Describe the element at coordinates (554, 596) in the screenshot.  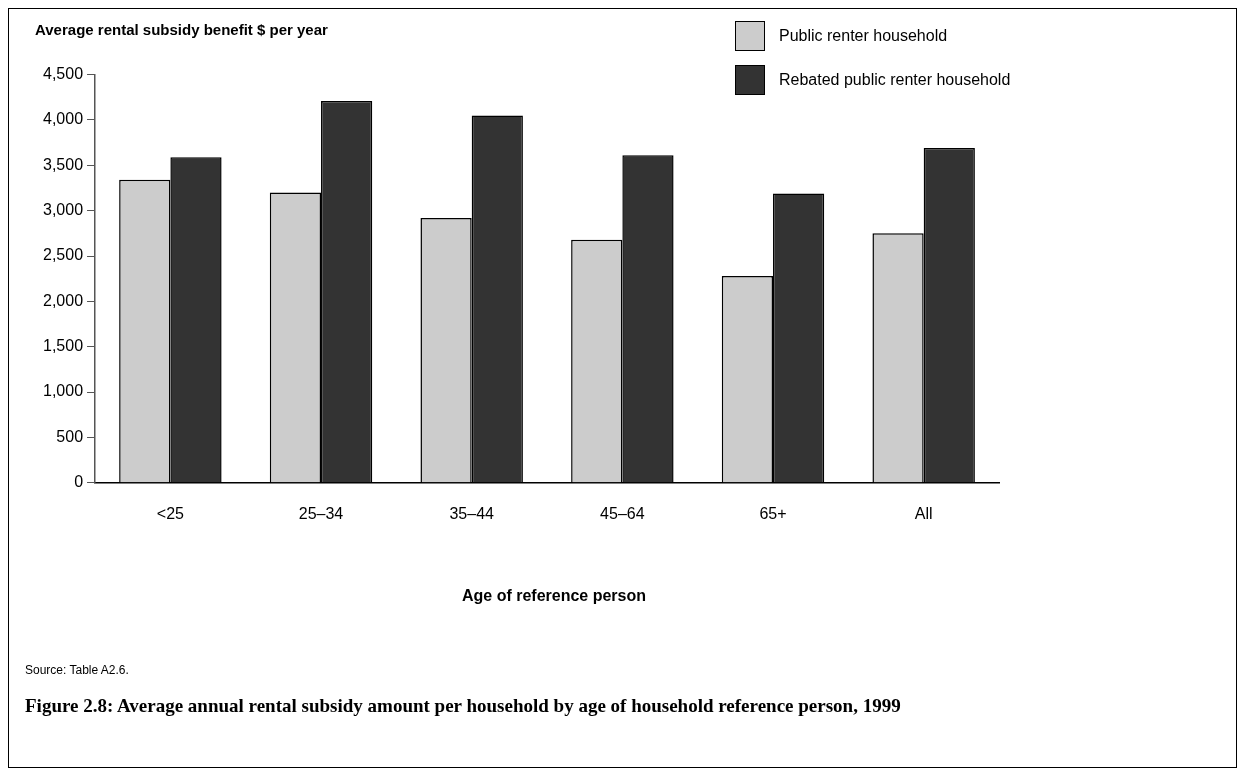
I see `x-axis-title: Age of reference person` at that location.